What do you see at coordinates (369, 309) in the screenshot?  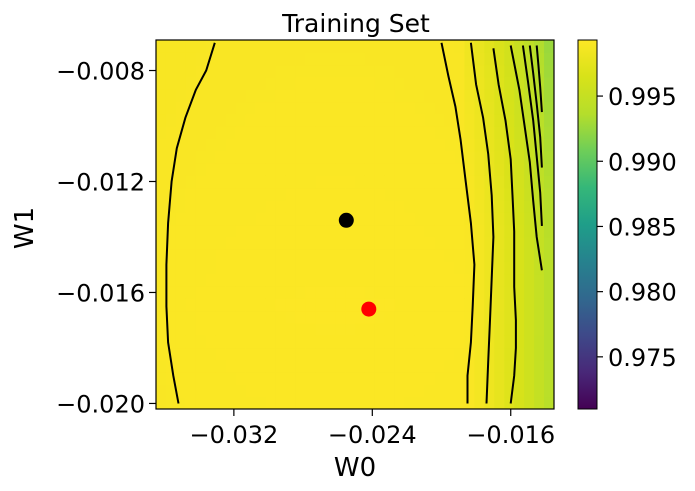 I see `red-point` at bounding box center [369, 309].